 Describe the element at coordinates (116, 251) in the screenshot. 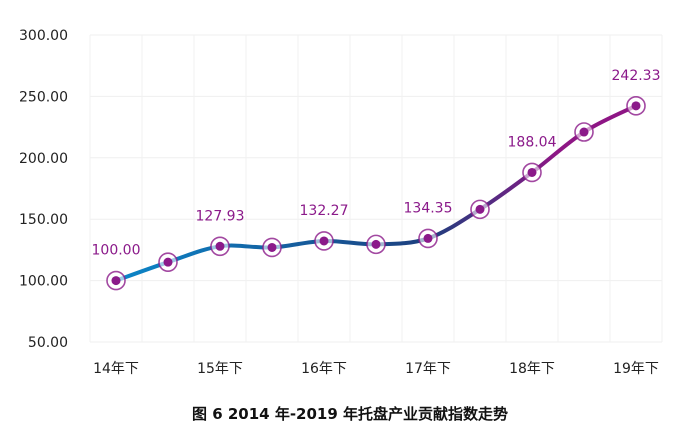

I see `data-label: 100.00` at that location.